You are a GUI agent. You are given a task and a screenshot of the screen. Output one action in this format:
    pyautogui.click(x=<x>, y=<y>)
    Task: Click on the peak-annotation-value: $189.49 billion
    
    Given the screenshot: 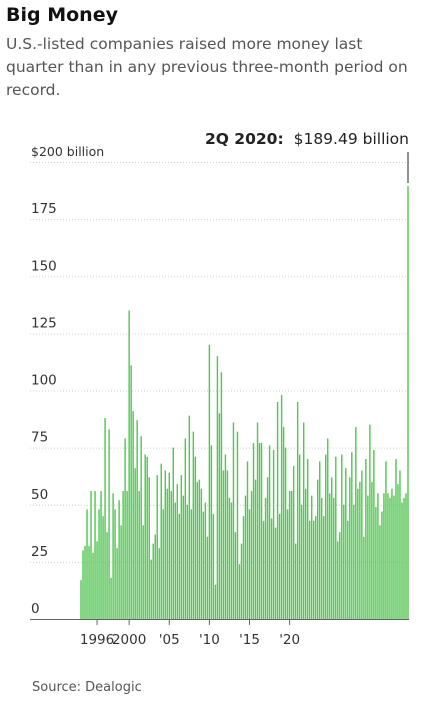 What is the action you would take?
    pyautogui.click(x=351, y=139)
    